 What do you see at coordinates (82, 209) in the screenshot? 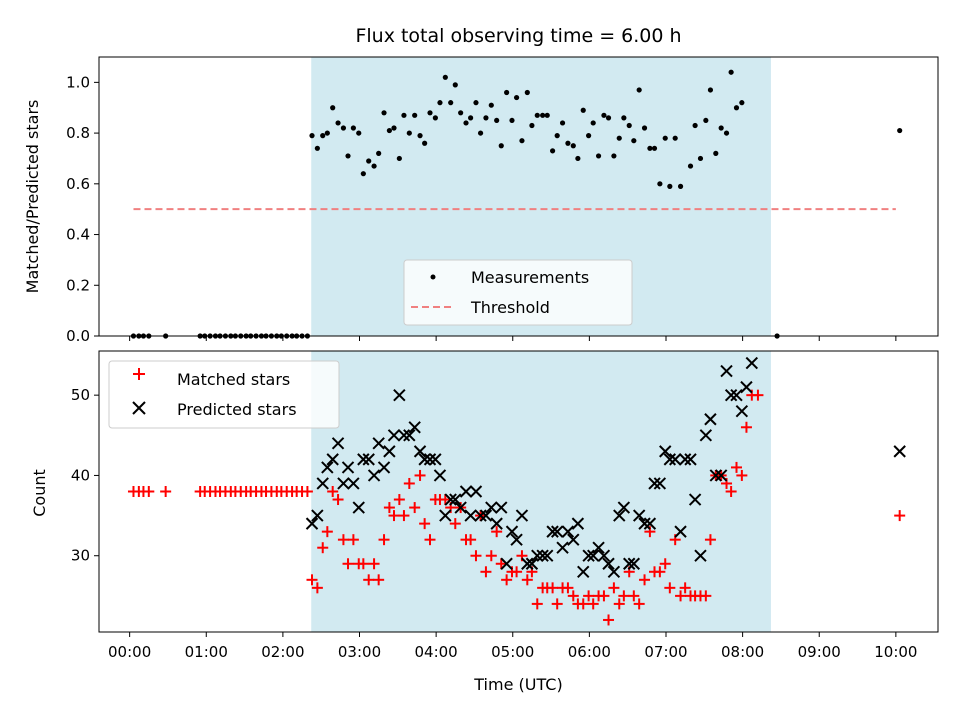
I see `ratio-y-ticks: 0.0 0.2 0.4 0.6 0.8 1.0` at bounding box center [82, 209].